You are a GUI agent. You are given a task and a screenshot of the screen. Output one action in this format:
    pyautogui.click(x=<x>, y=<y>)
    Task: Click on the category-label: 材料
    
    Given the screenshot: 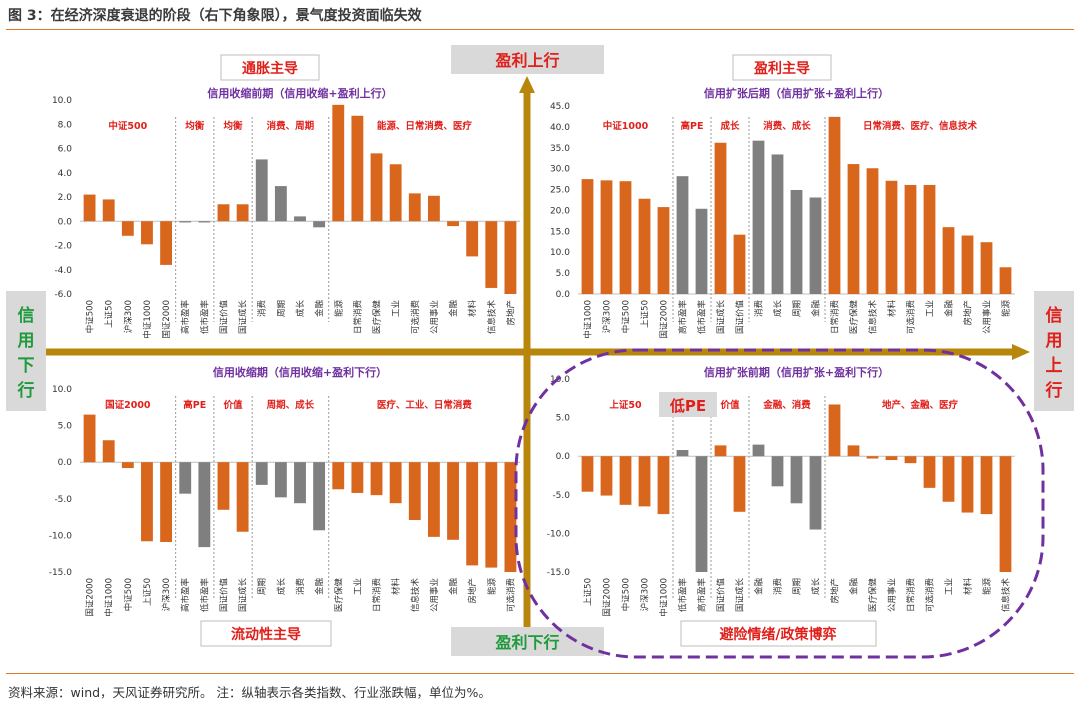 What is the action you would take?
    pyautogui.click(x=892, y=309)
    